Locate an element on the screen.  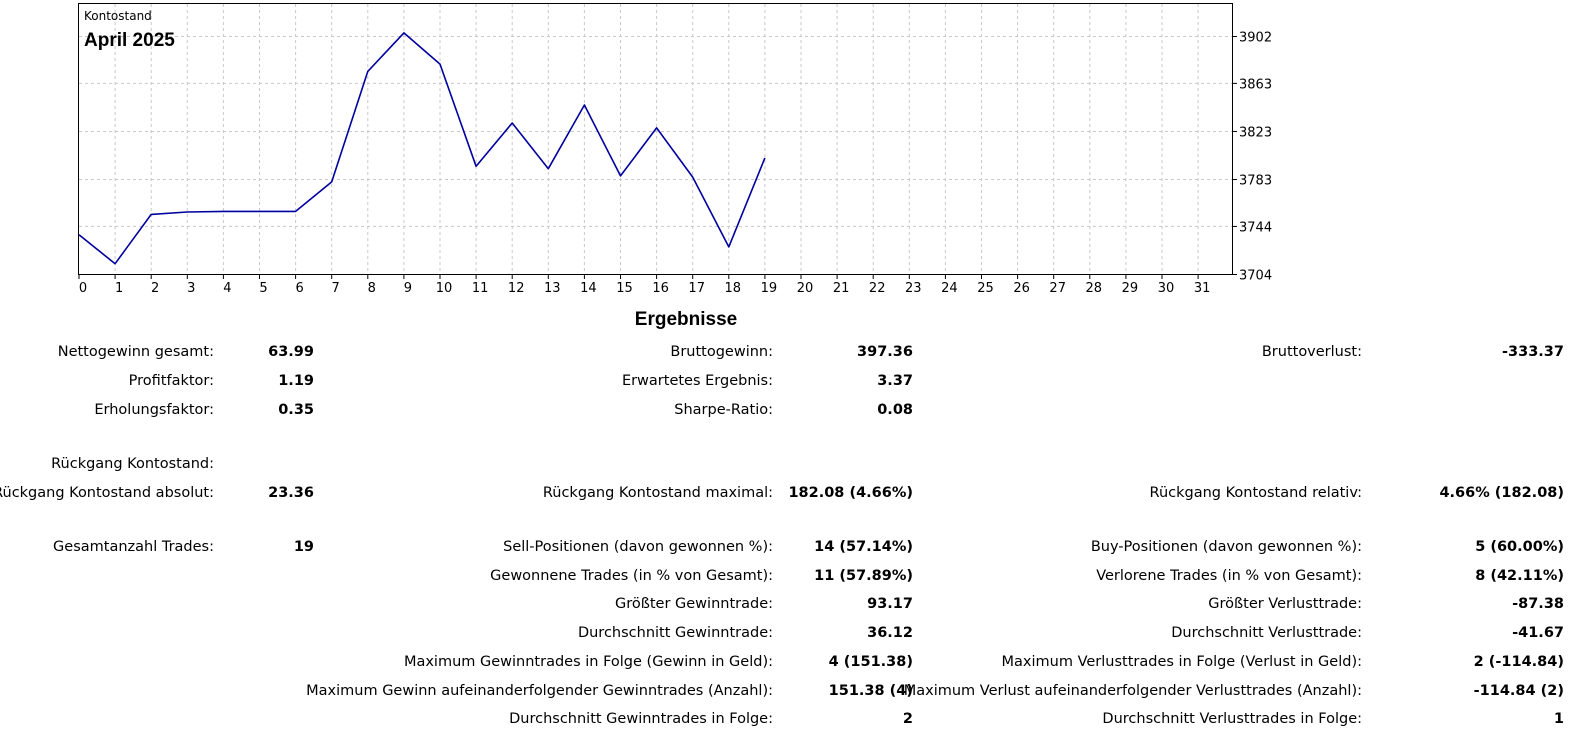
recovery-factor-label: Erholungsfaktor: is located at coordinates (154, 410).